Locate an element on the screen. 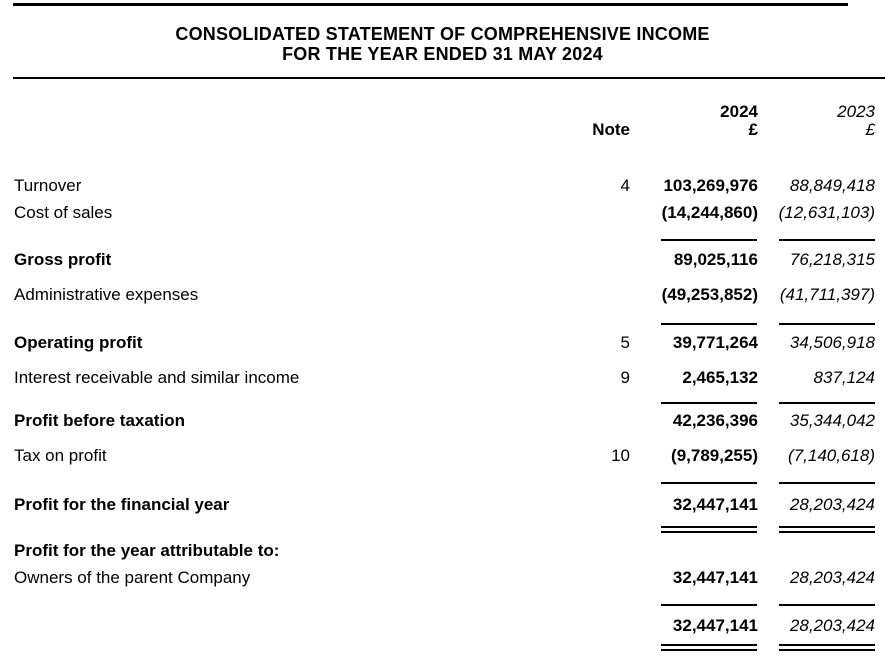 This screenshot has height=658, width=885. value-2024: (9,789,255) is located at coordinates (714, 455).